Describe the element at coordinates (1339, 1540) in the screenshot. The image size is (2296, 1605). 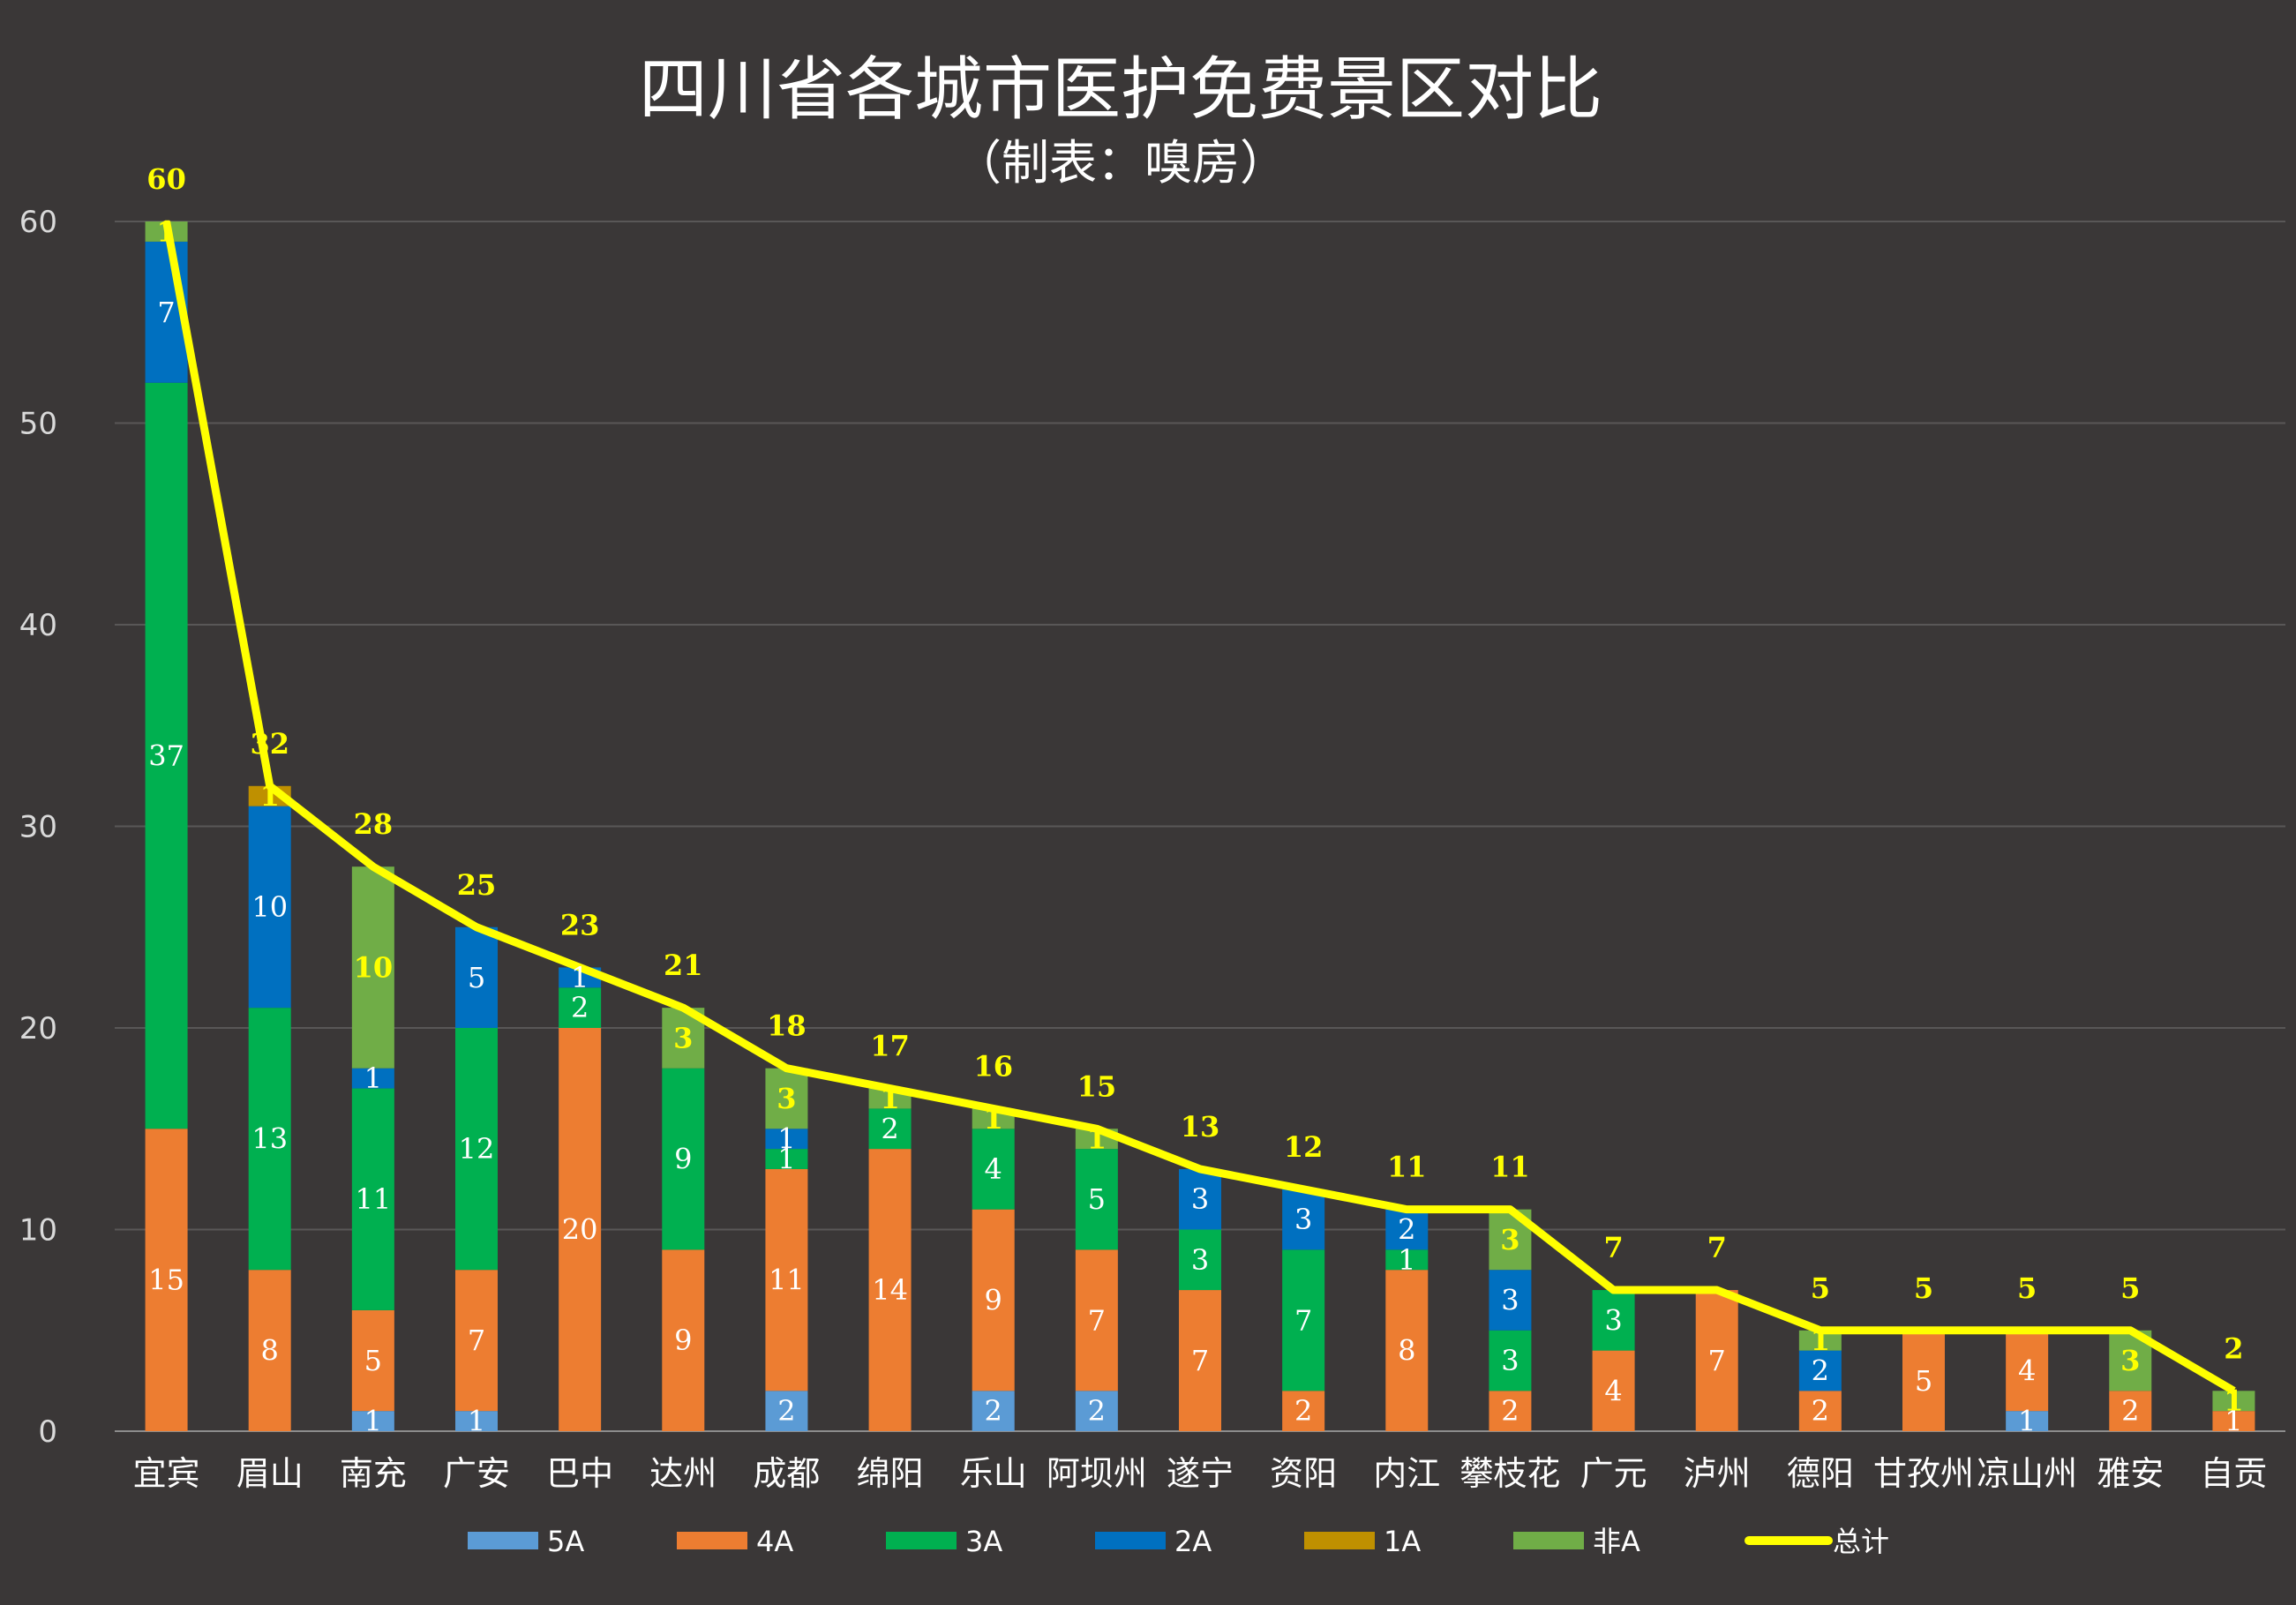
I see `legend-swatch-1A` at that location.